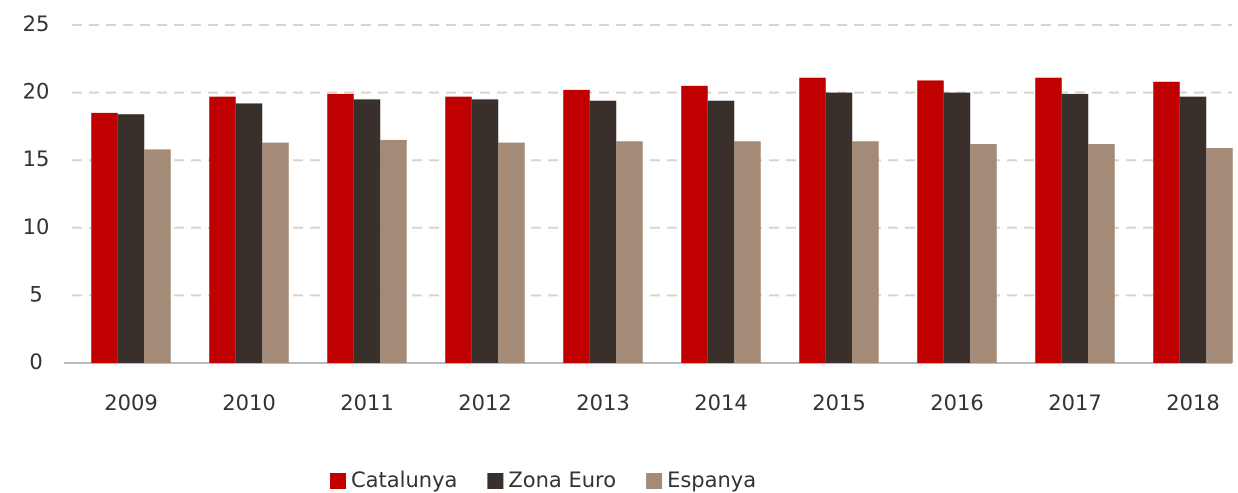 The image size is (1238, 493). Describe the element at coordinates (36, 159) in the screenshot. I see `y-tick-label: 15` at that location.